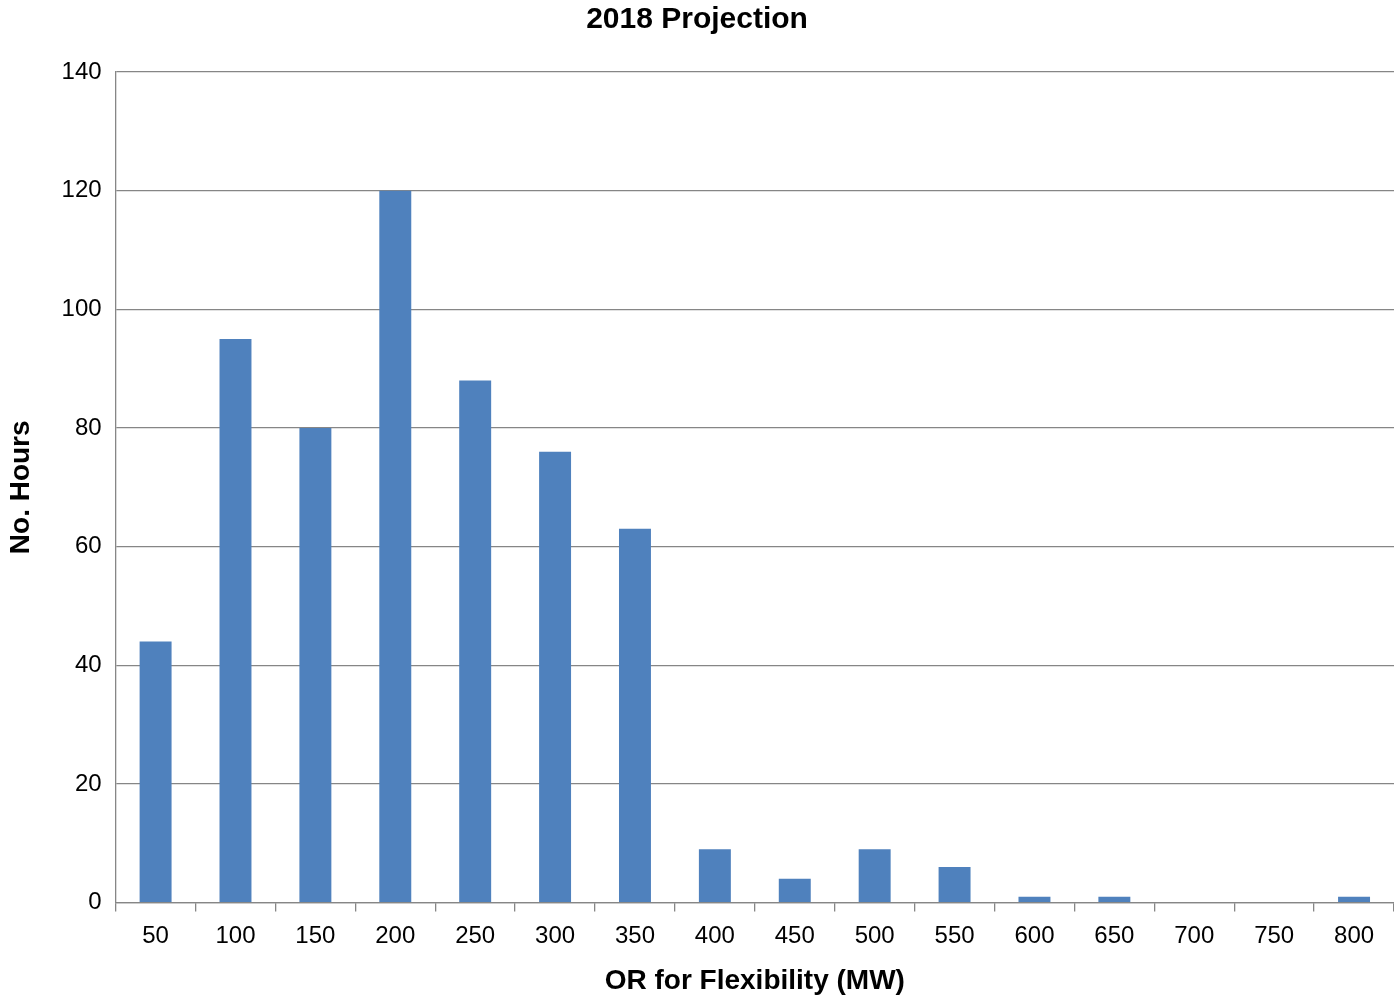 This screenshot has width=1394, height=1006. Describe the element at coordinates (754, 979) in the screenshot. I see `x-axis-title: OR for Flexibility (MW)` at that location.